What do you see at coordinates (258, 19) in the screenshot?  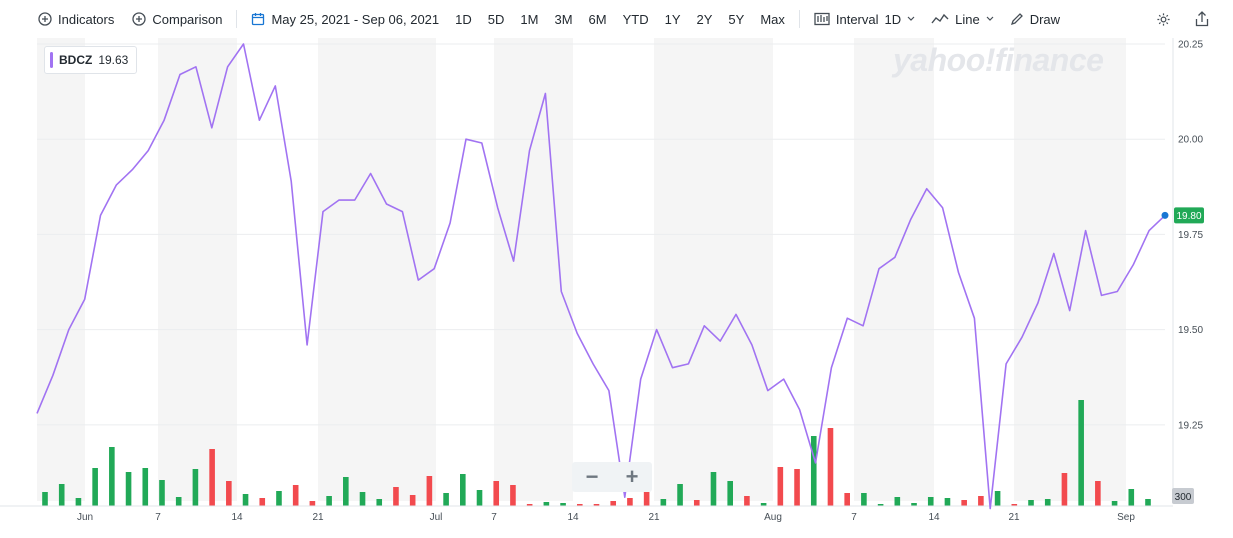 I see `calendar-icon` at bounding box center [258, 19].